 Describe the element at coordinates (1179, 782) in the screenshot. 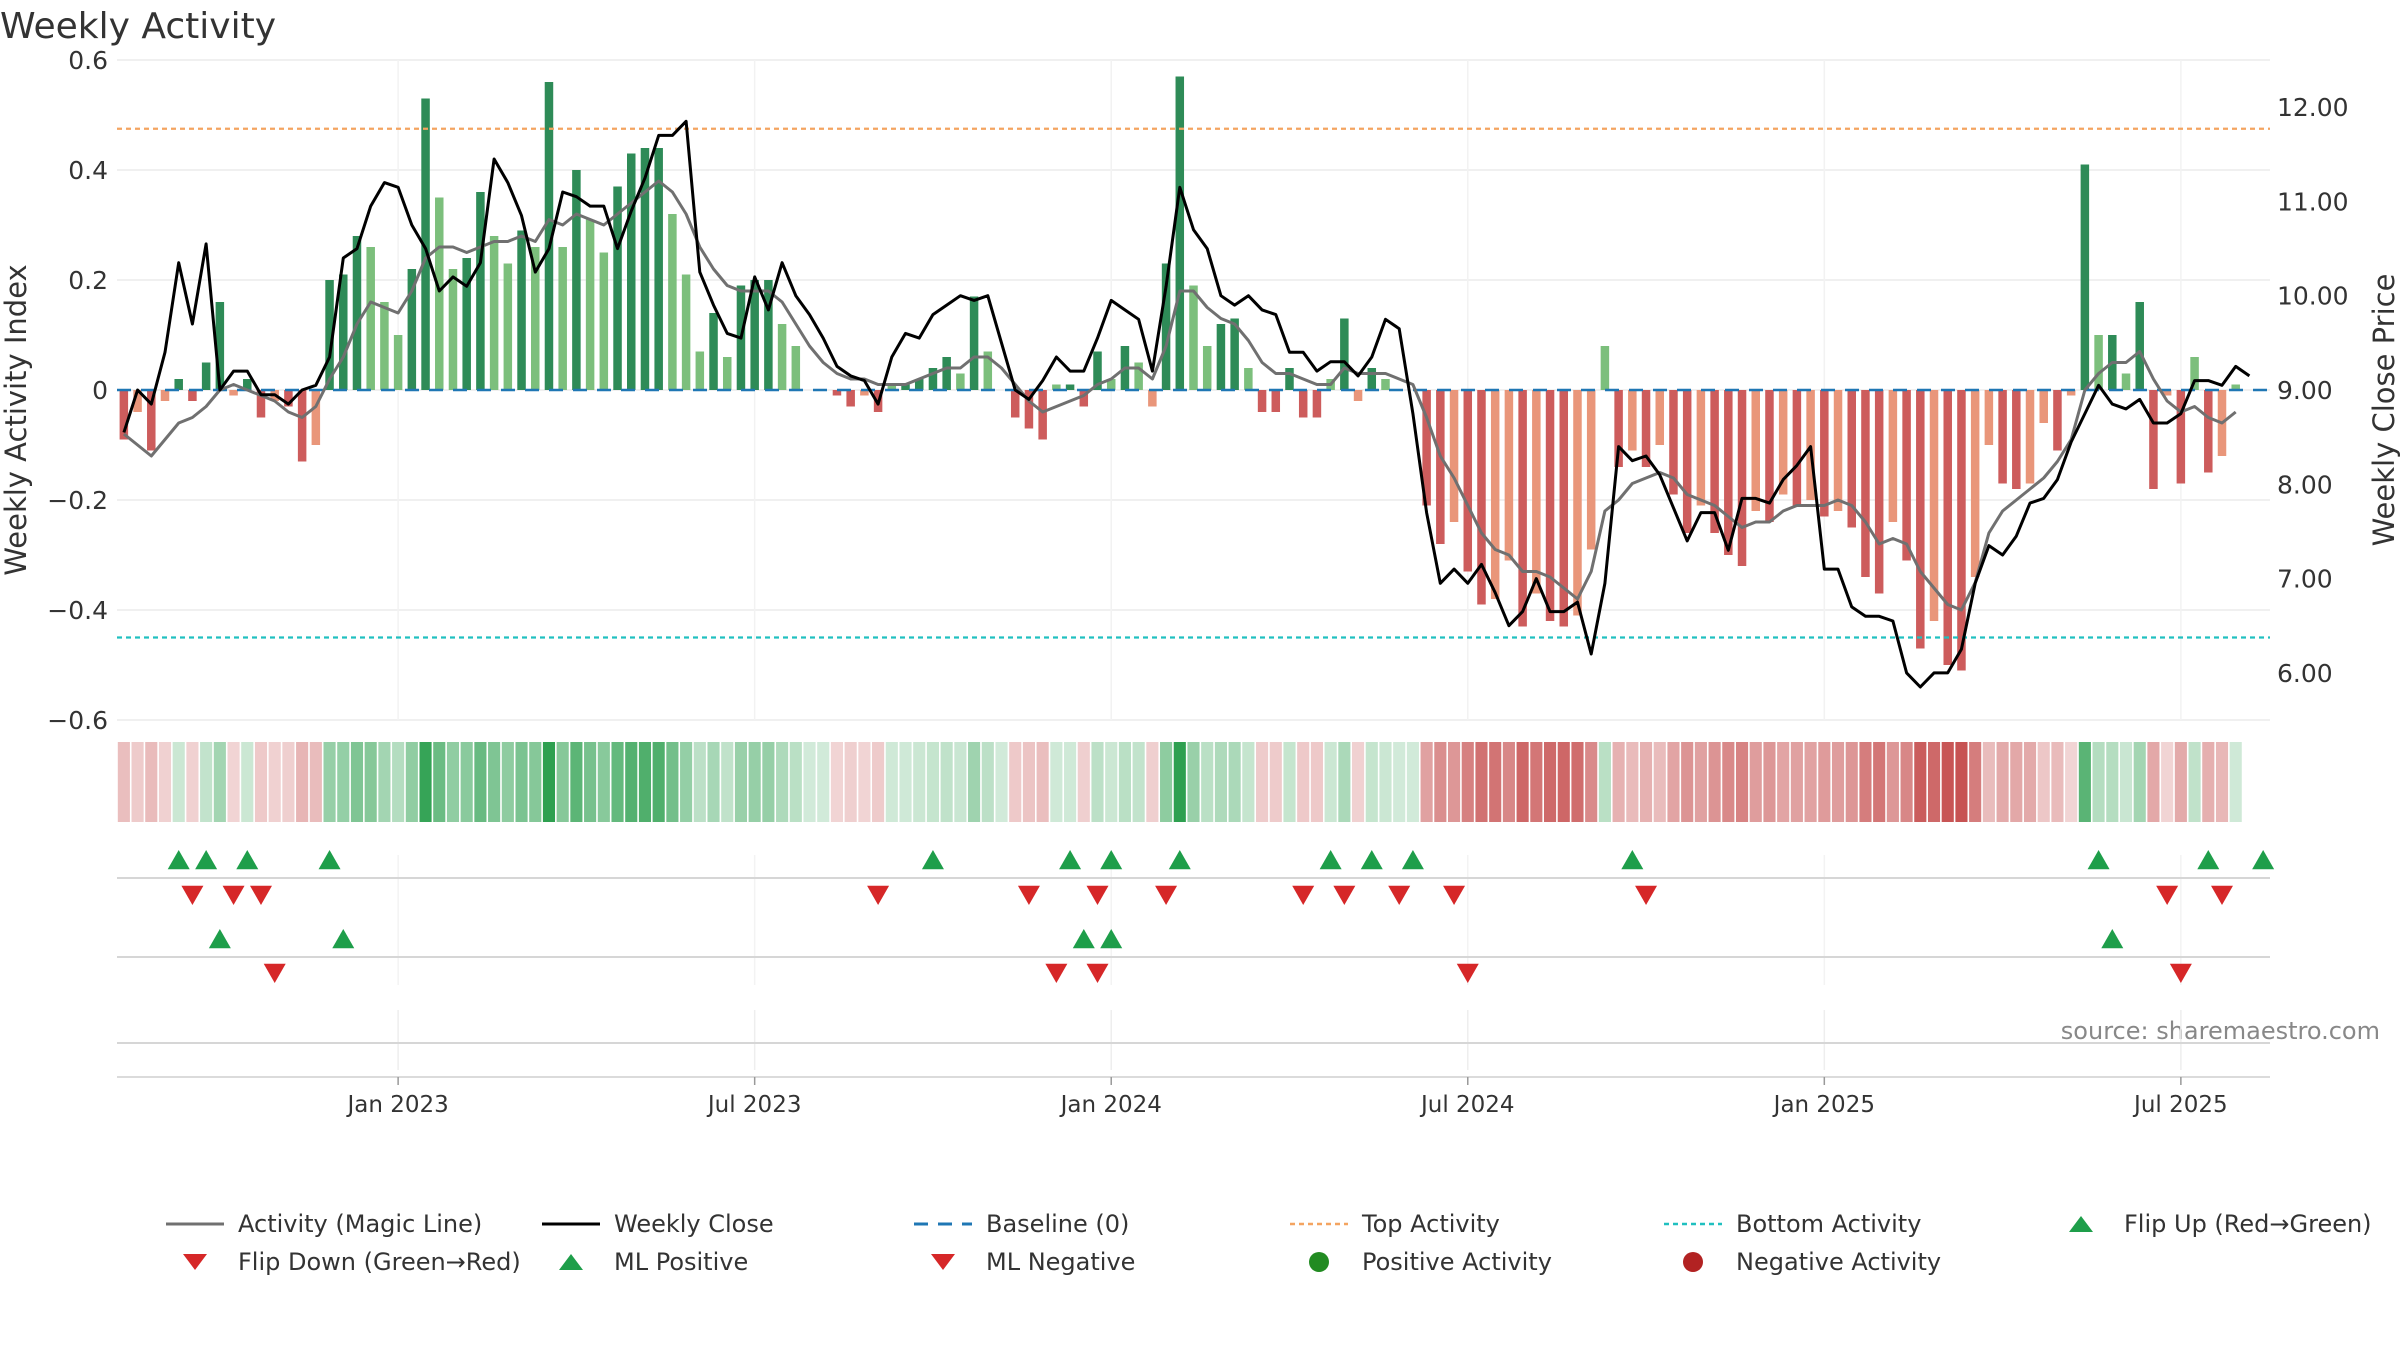

I see `activity-heat-strip` at that location.